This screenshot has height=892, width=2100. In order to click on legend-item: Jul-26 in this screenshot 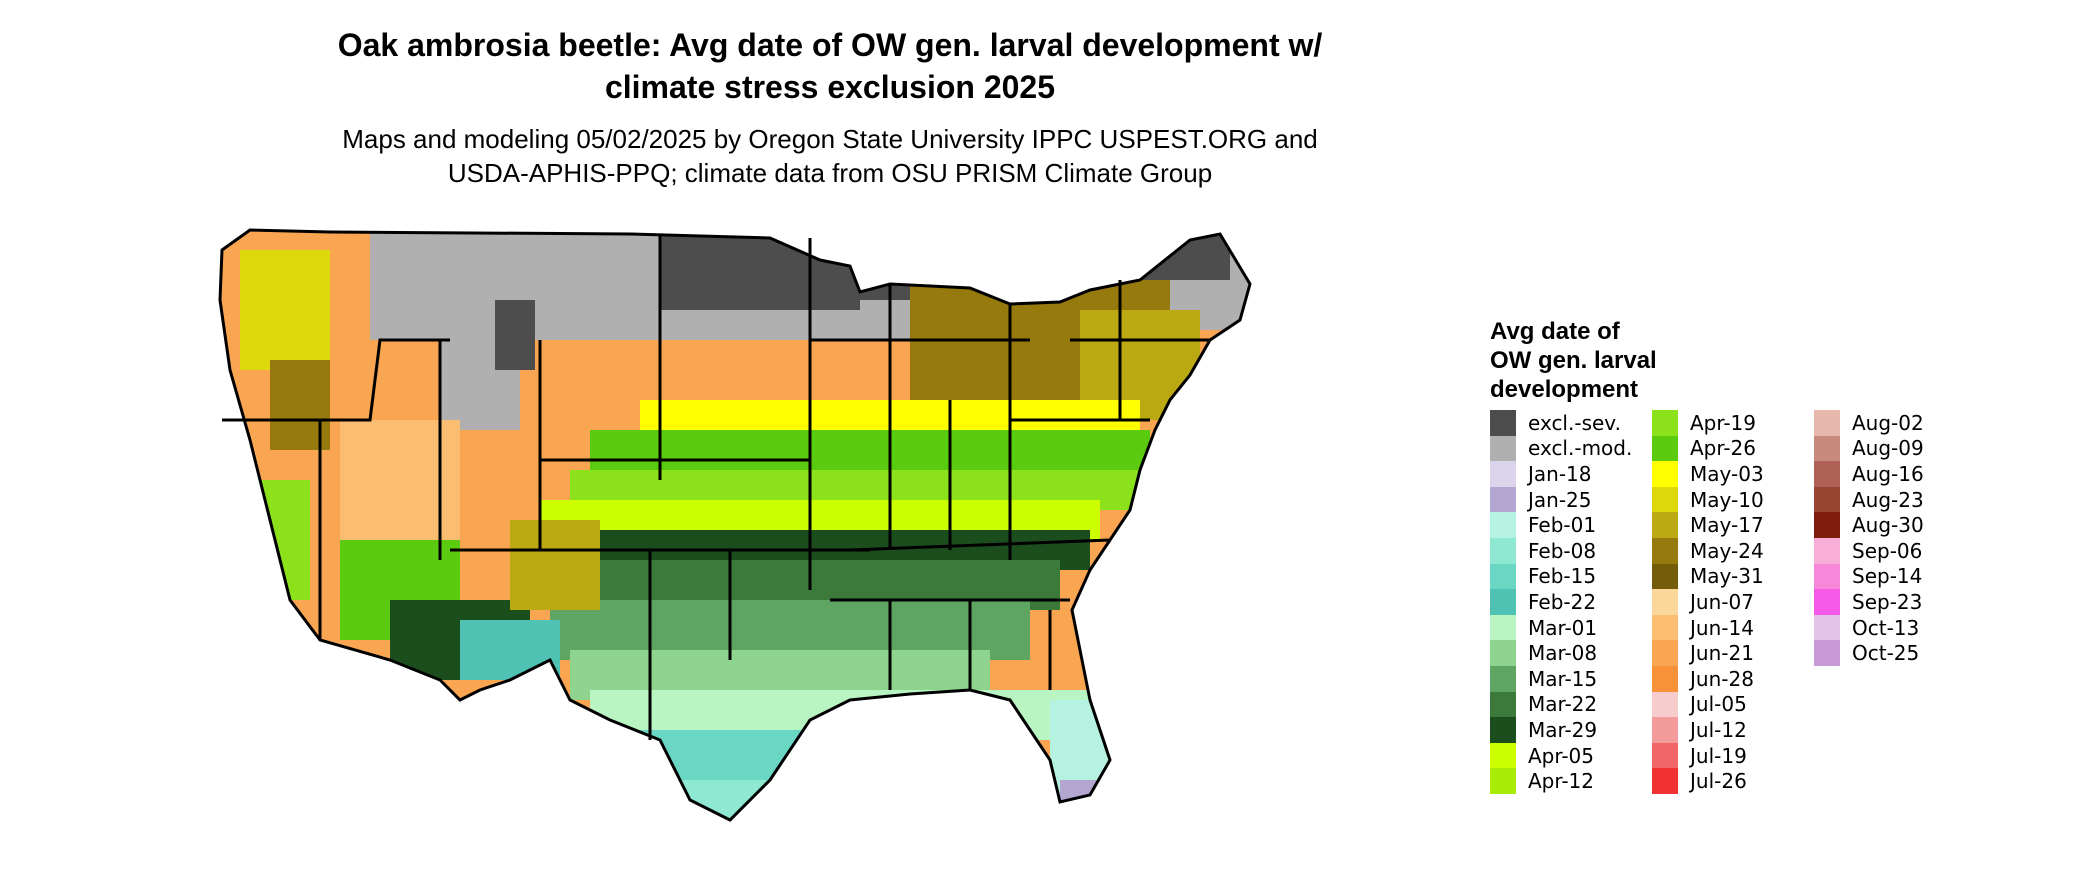, I will do `click(1733, 781)`.